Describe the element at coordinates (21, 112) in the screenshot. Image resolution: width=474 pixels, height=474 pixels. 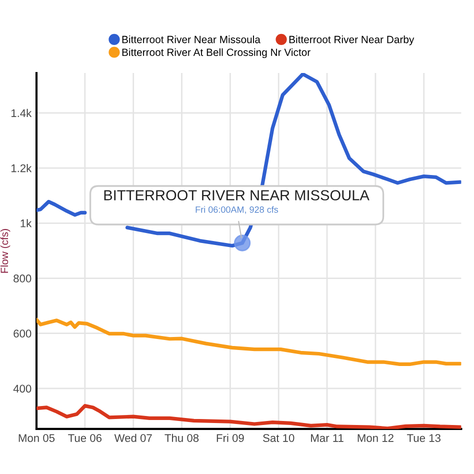
I see `y-tick-label: 1.4k` at that location.